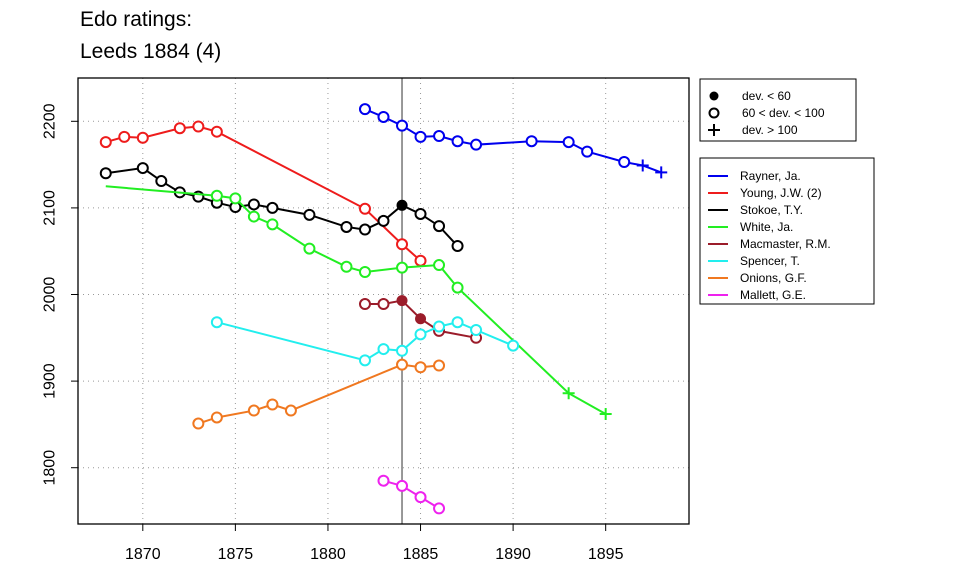  Describe the element at coordinates (50, 468) in the screenshot. I see `y-tick-label: 1800` at that location.